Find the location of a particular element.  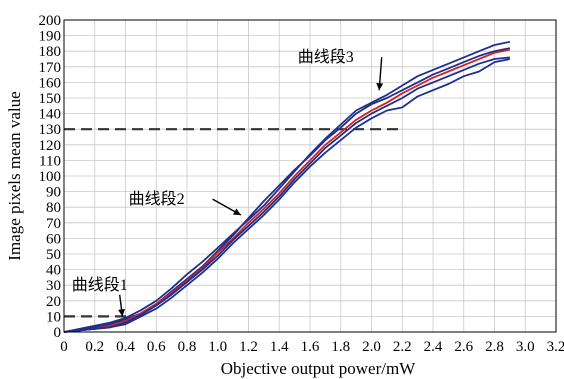

y-tick-label: 160 is located at coordinates (50, 83).